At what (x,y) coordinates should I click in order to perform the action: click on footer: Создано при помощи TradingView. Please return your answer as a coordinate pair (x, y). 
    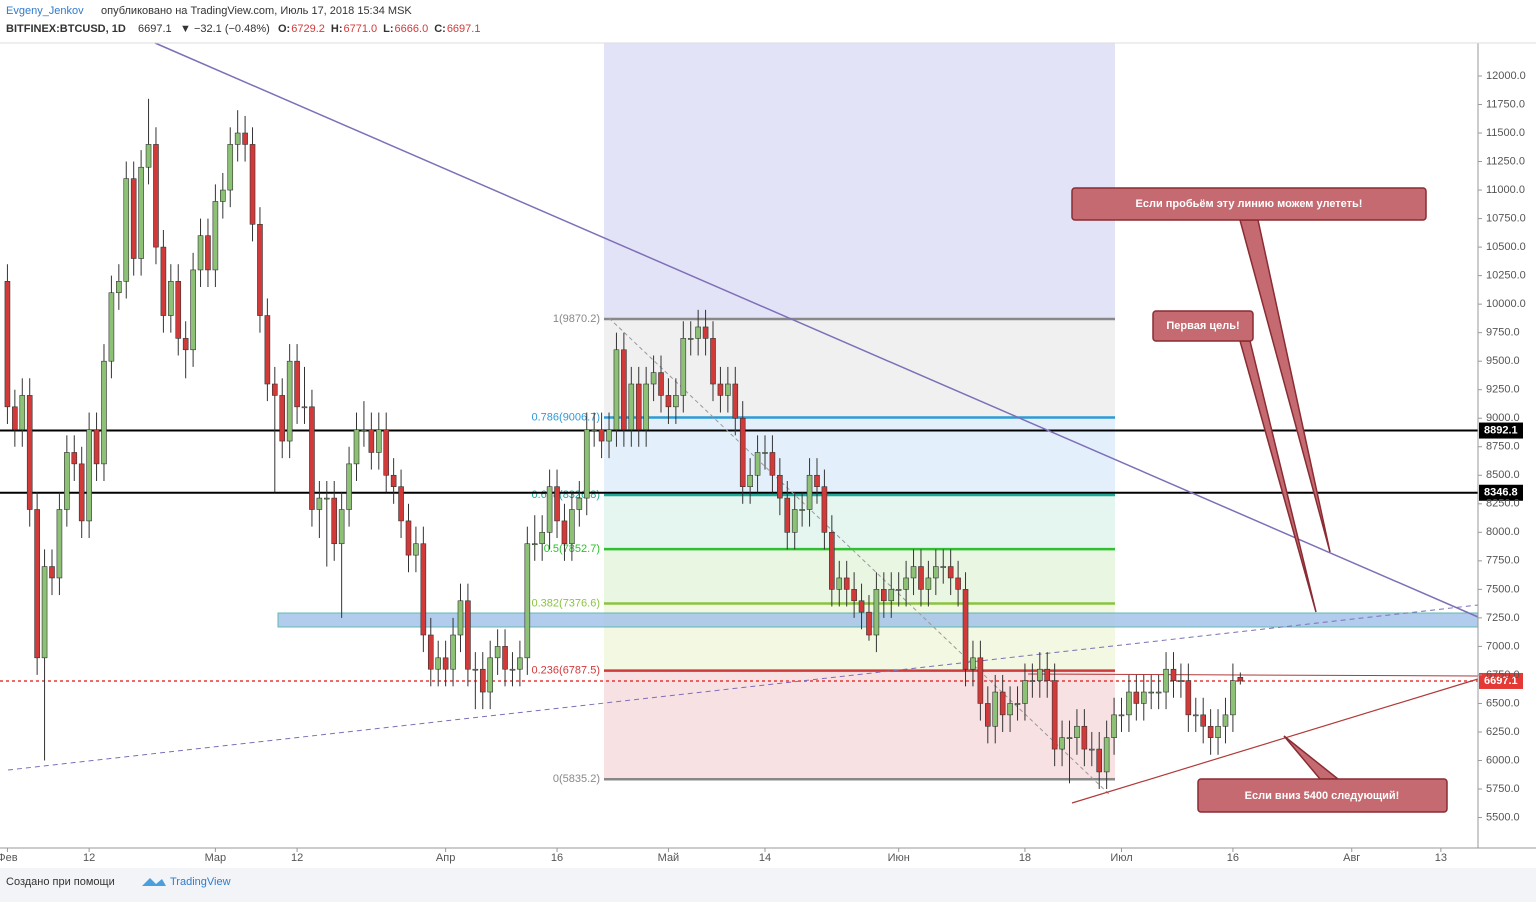
    Looking at the image, I should click on (118, 882).